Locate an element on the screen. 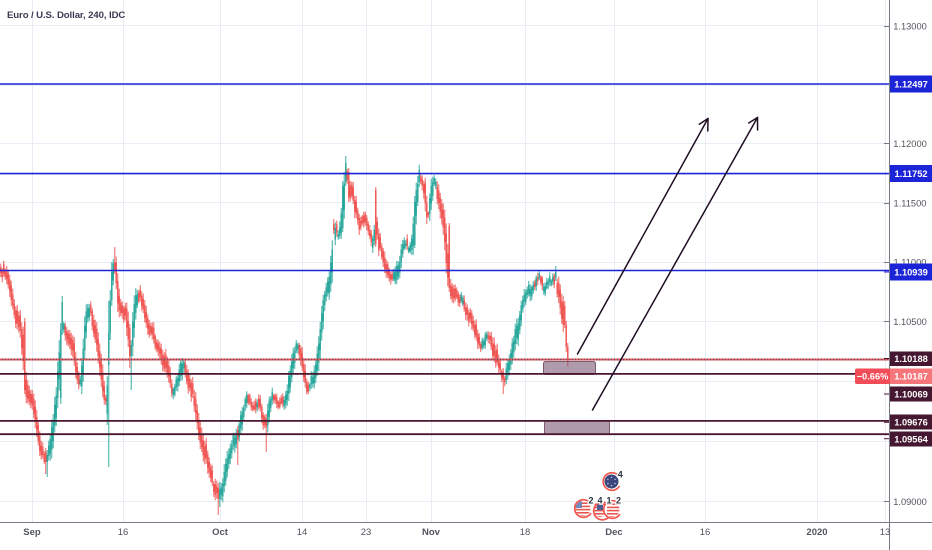  svg-text: 2020 is located at coordinates (816, 532).